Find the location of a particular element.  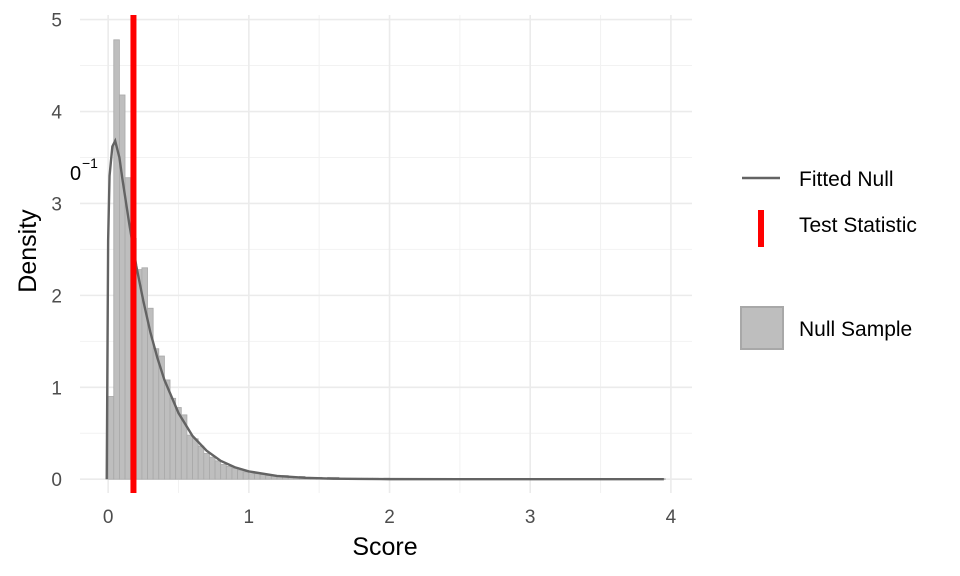

legend-test-statistic-label: Test Statistic is located at coordinates (858, 225).